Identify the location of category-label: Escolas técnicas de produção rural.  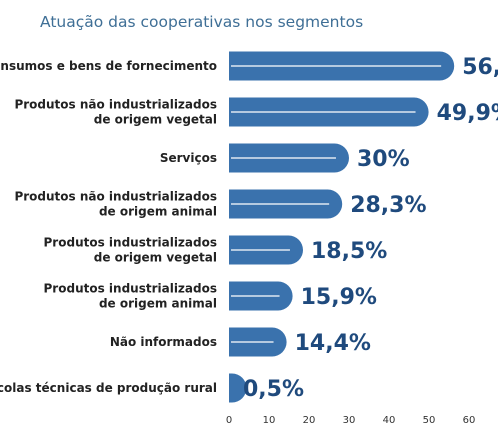
(108, 388).